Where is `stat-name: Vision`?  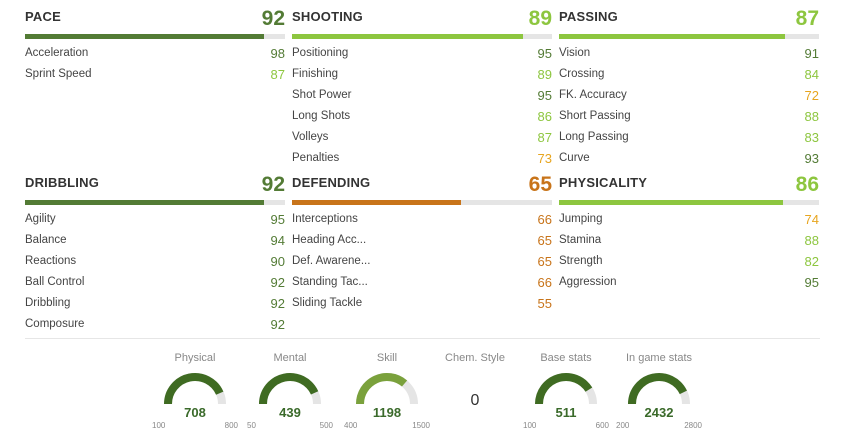 stat-name: Vision is located at coordinates (575, 53).